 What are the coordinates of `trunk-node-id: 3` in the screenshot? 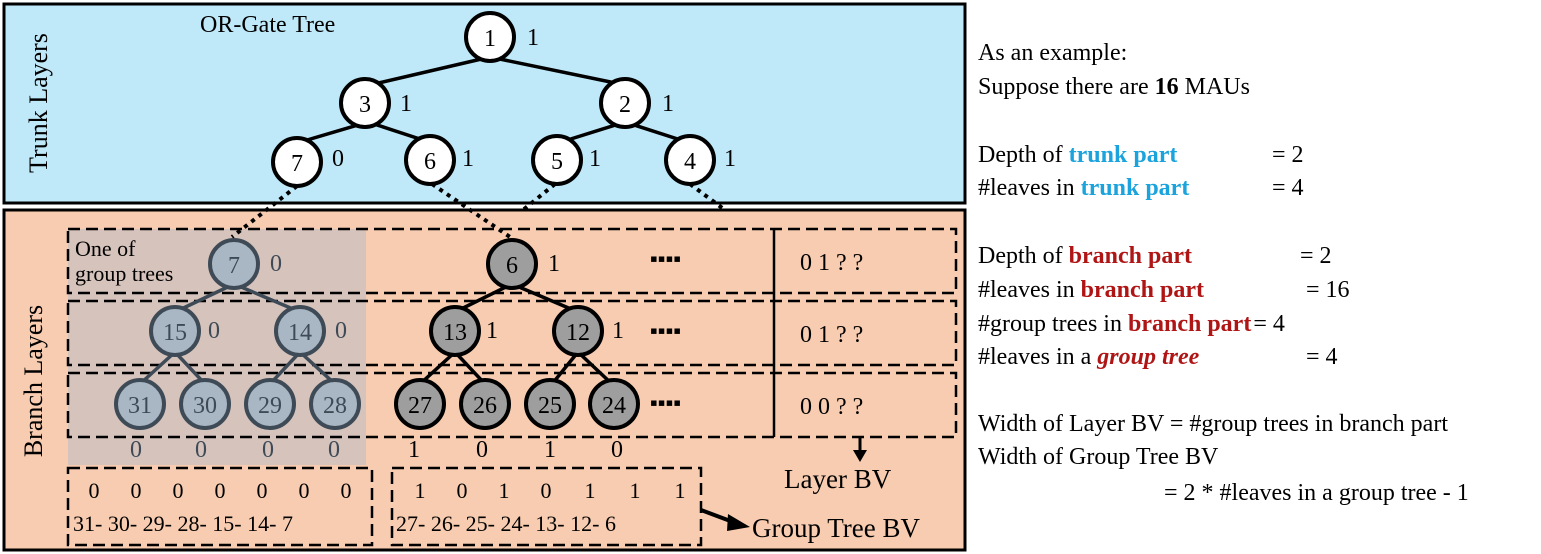 It's located at (365, 105).